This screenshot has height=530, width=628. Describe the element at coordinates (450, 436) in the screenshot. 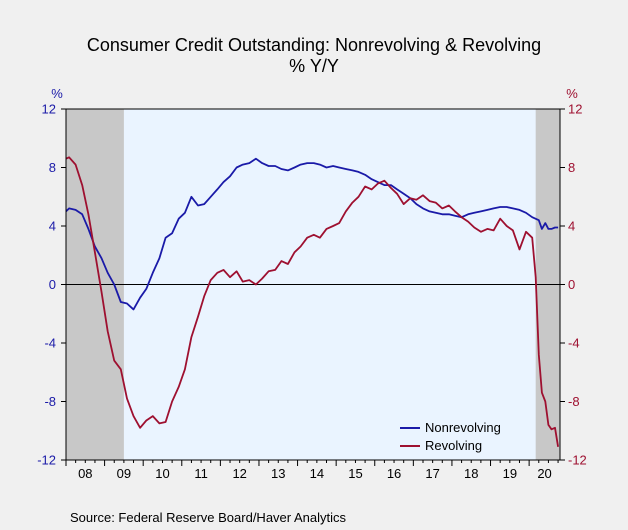

I see `legend: Nonrevolving Revolving` at that location.